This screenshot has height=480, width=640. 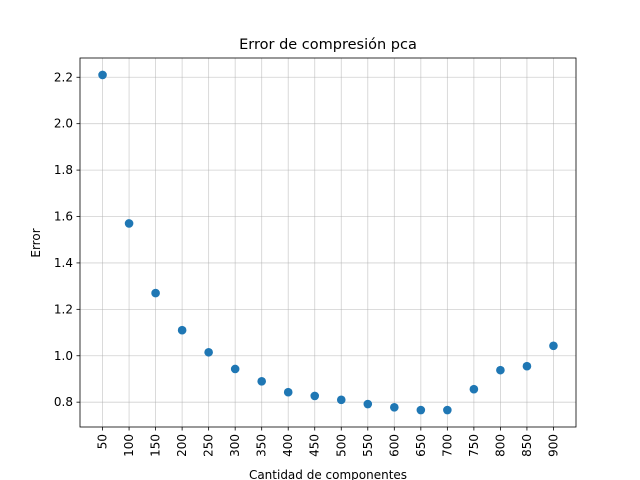 I want to click on x-tick-label: 50, so click(x=103, y=441).